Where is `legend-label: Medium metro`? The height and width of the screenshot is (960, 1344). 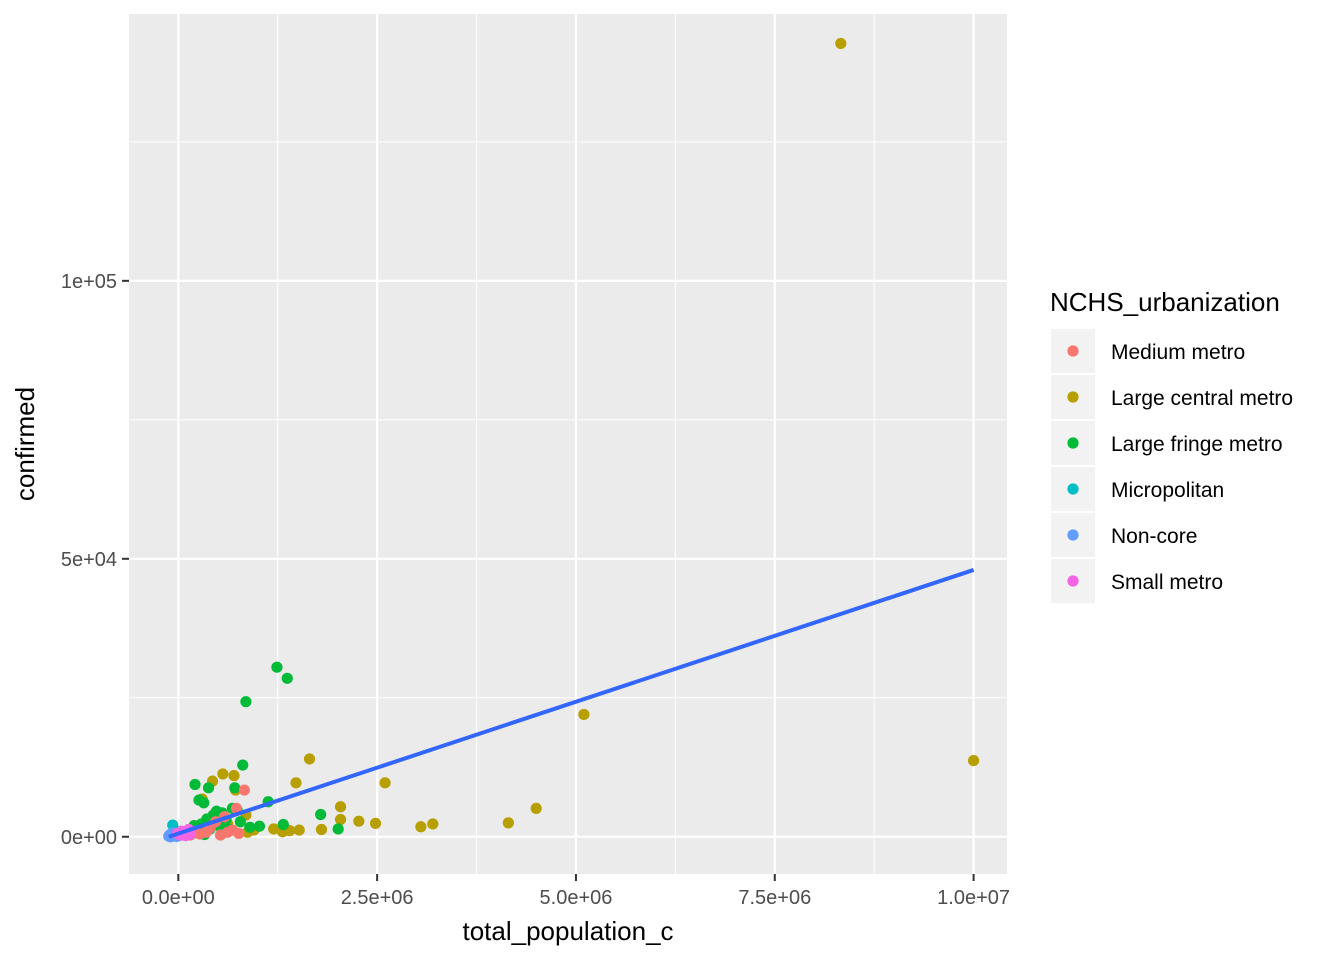
legend-label: Medium metro is located at coordinates (1178, 352).